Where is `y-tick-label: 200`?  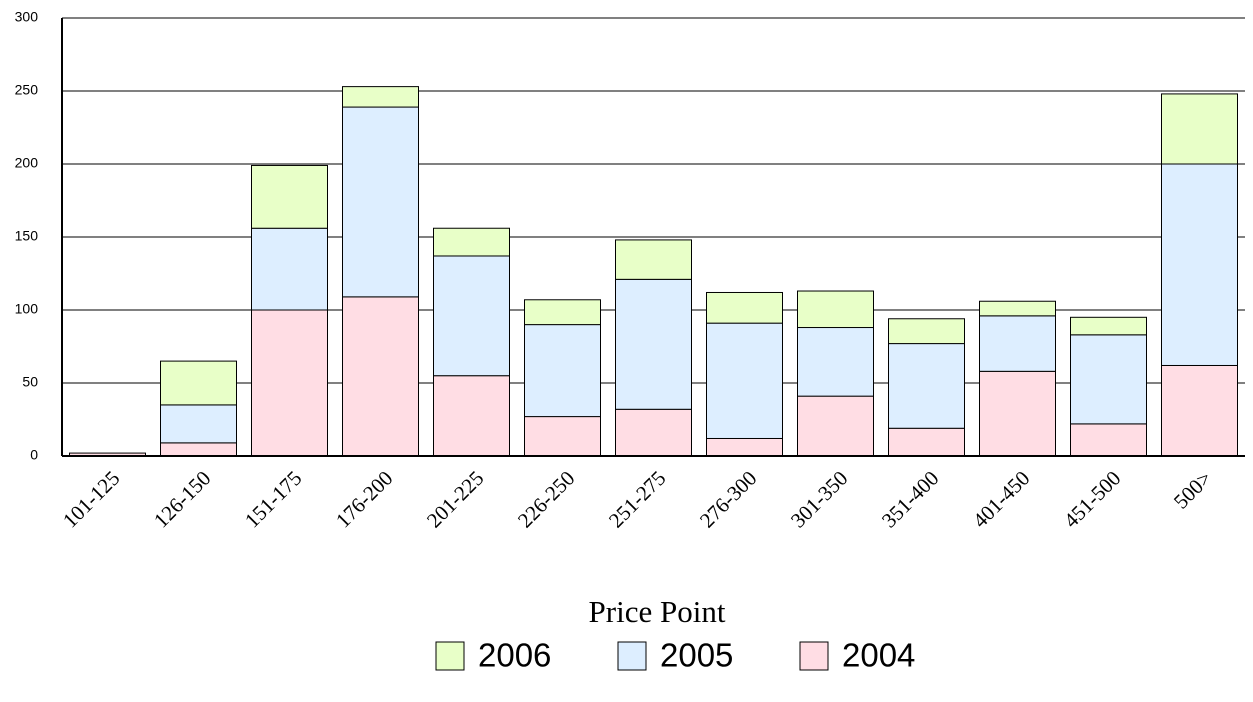
y-tick-label: 200 is located at coordinates (27, 163).